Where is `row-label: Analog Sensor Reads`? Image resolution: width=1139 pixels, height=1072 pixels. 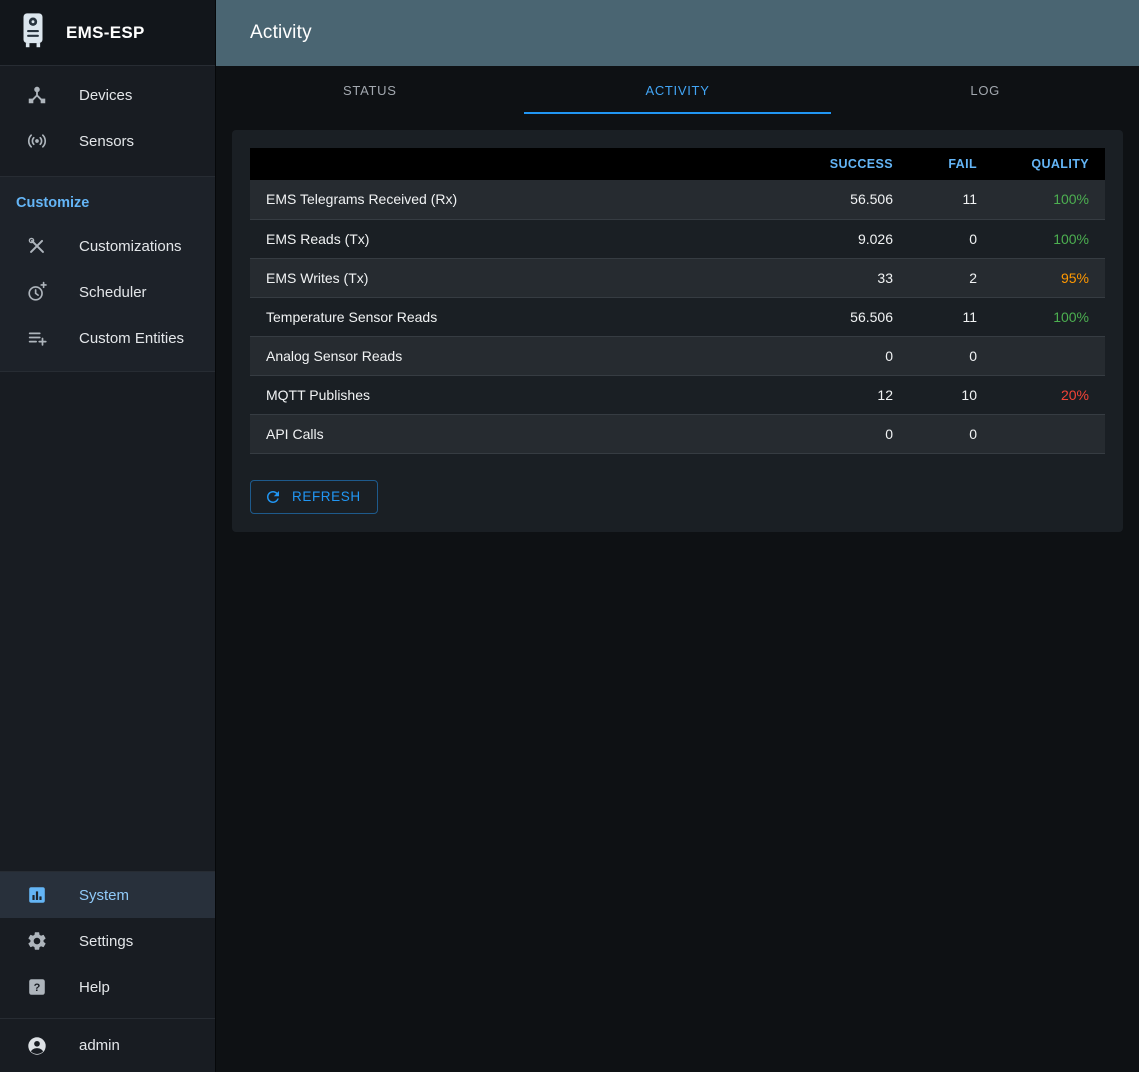 row-label: Analog Sensor Reads is located at coordinates (523, 356).